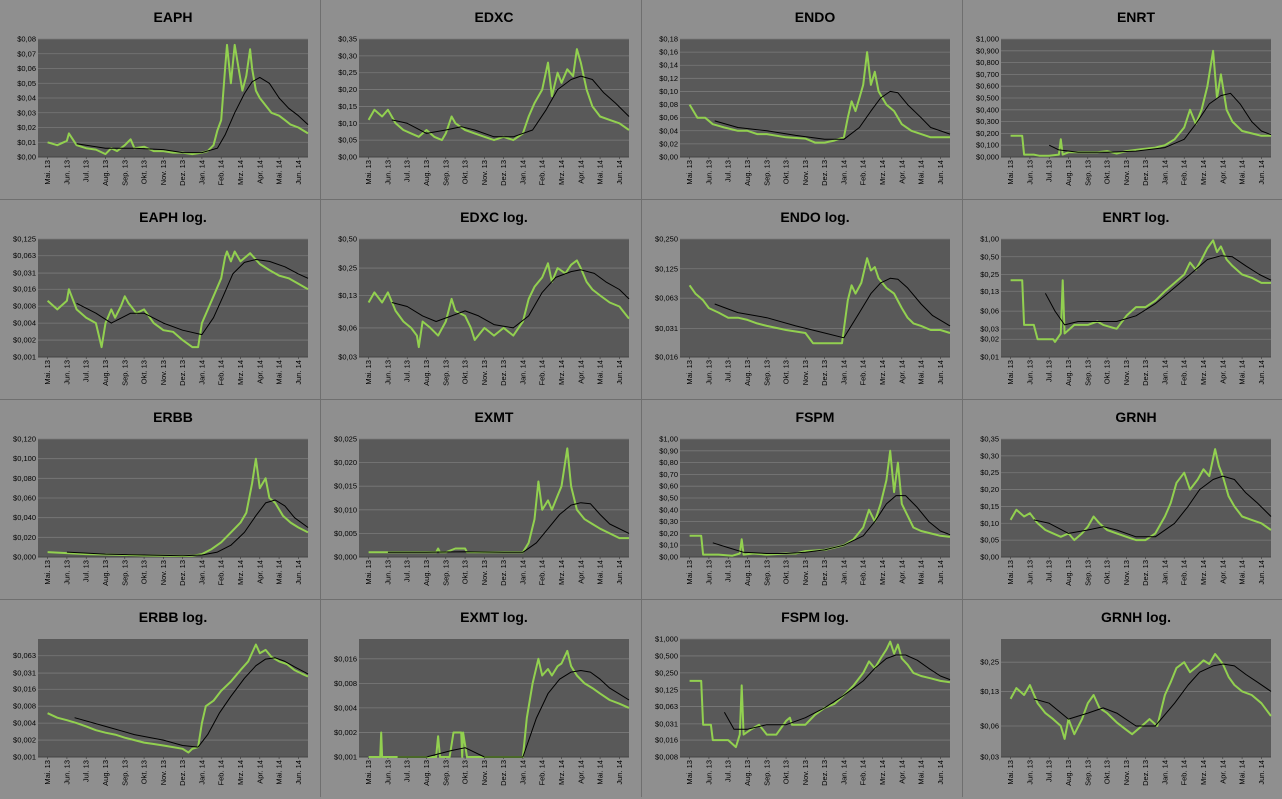 The height and width of the screenshot is (799, 1282). Describe the element at coordinates (1242, 572) in the screenshot. I see `x-tick-label: Mai. 14` at that location.